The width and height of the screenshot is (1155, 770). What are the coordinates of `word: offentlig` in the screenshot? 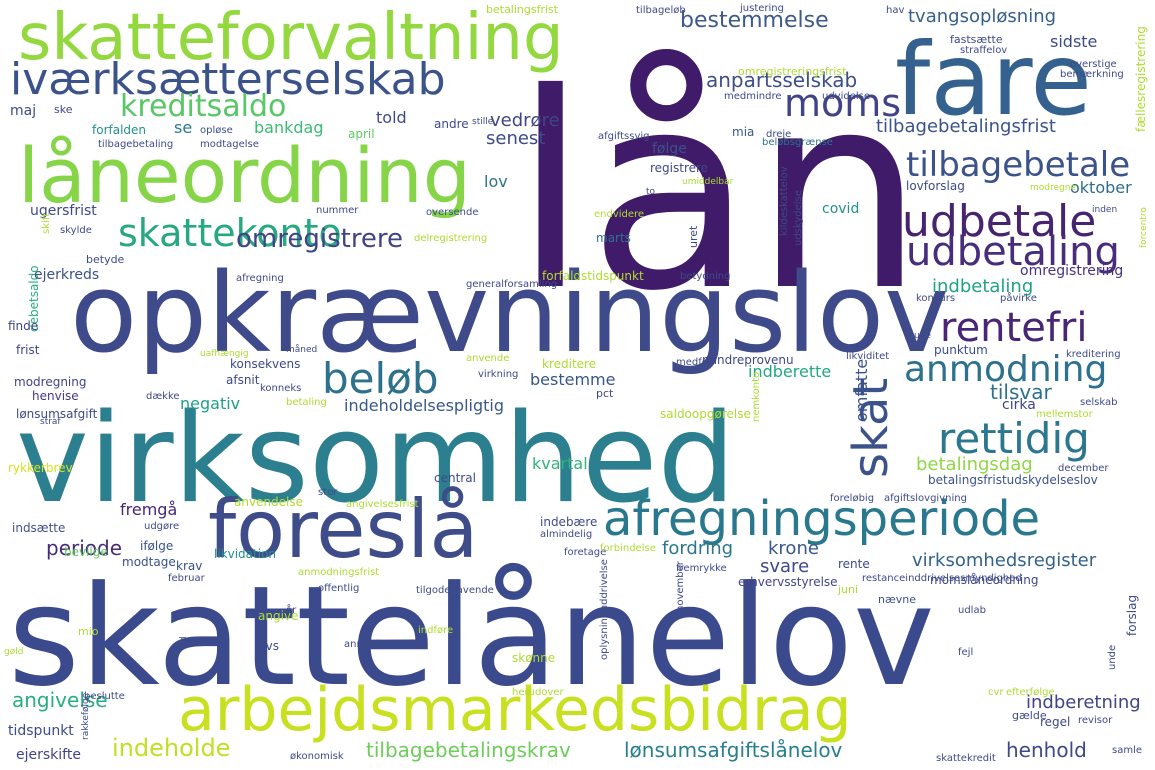 It's located at (339, 588).